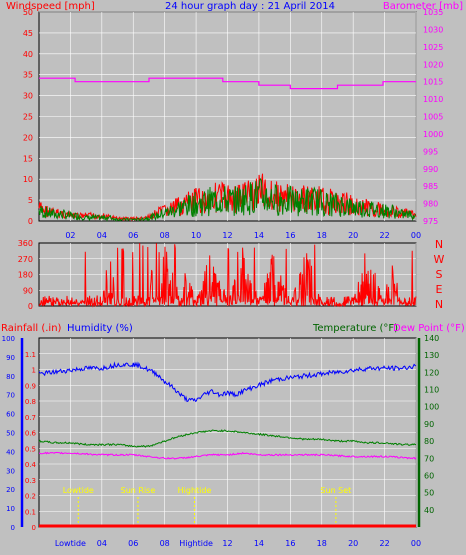  I want to click on humidity-tick-label: 20, so click(10, 490).